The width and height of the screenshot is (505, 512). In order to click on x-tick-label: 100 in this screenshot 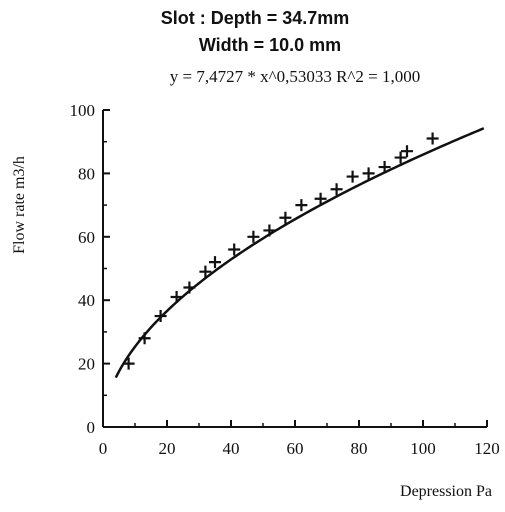, I will do `click(423, 448)`.